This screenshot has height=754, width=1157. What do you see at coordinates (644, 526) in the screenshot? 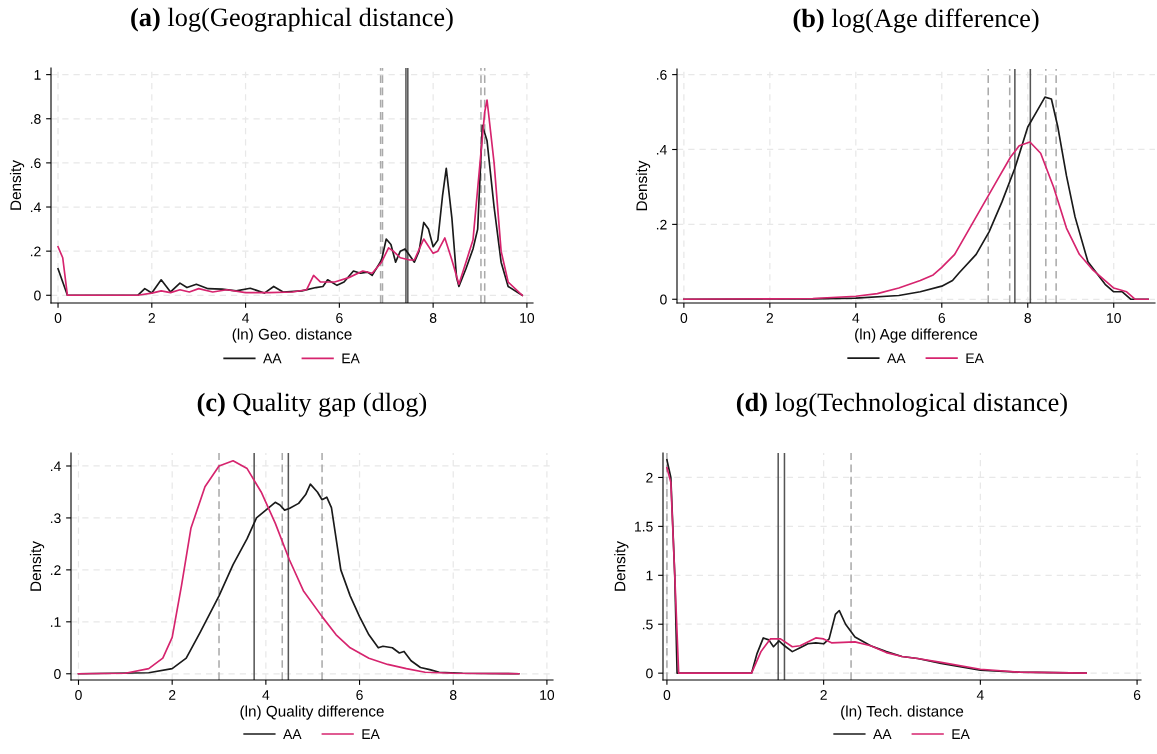
I see `y-tick-label: 1.5` at bounding box center [644, 526].